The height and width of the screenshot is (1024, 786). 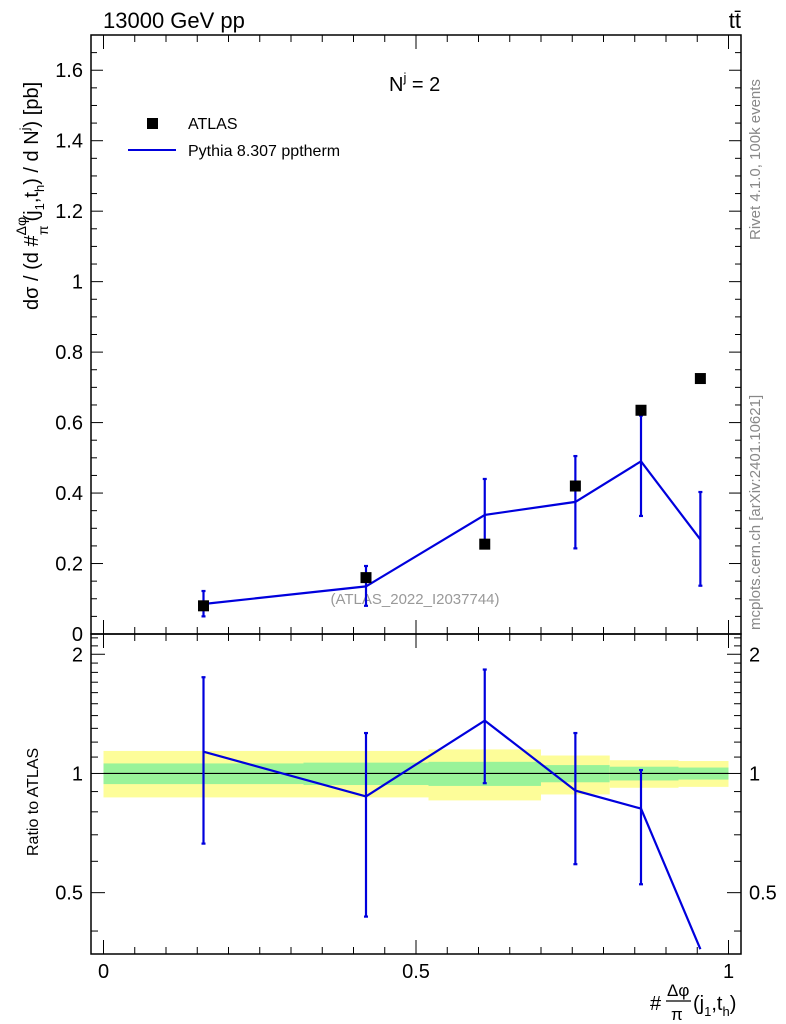 I want to click on ratio-y-tick-label-right: 0.5, so click(x=763, y=894).